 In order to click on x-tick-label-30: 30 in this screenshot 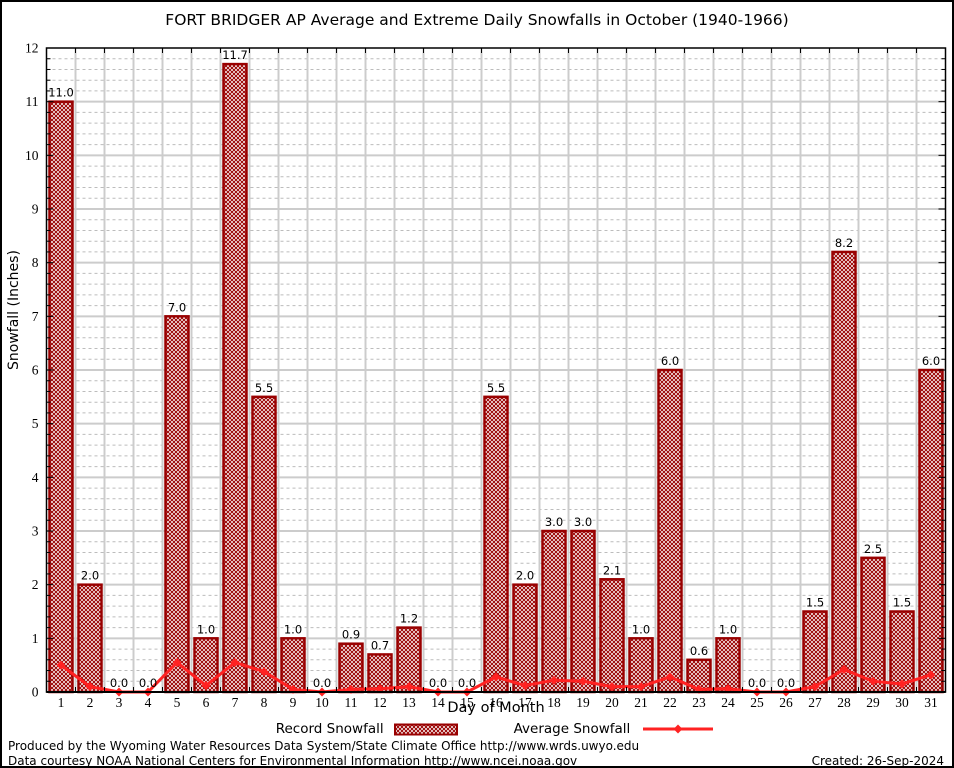, I will do `click(902, 702)`.